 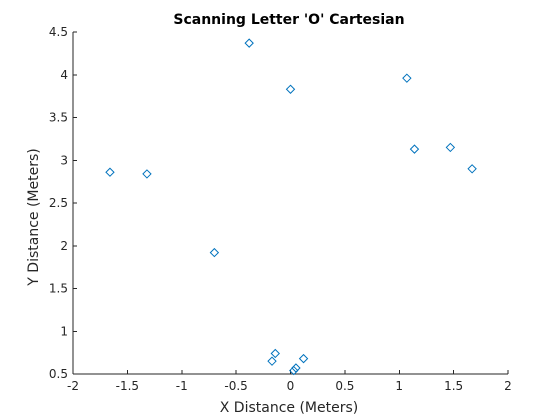 I want to click on x-tick-label: 1.5, so click(x=453, y=386).